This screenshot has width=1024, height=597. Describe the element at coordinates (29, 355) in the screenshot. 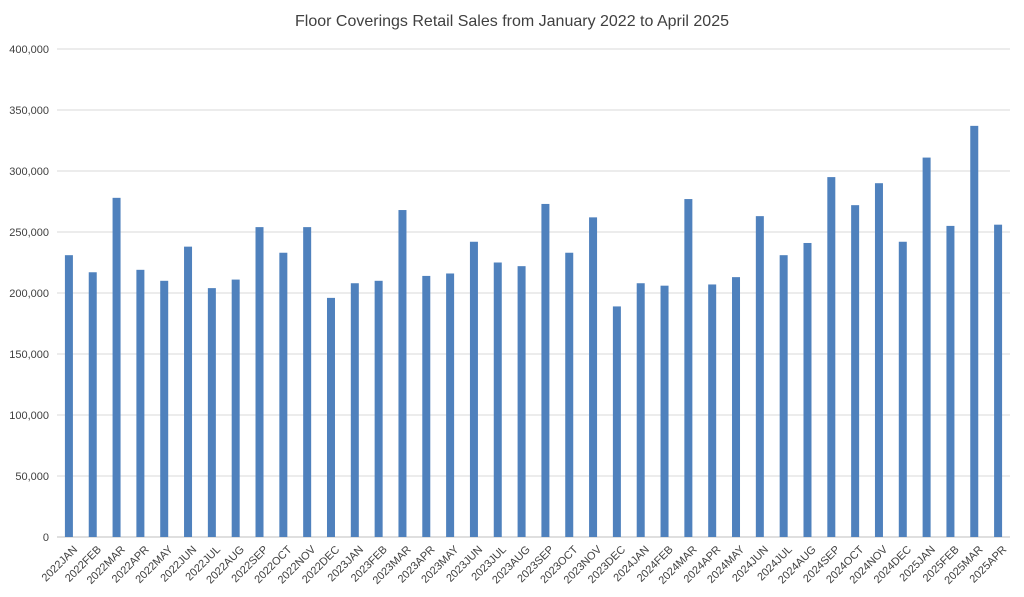

I see `y-tick-label: 150,000` at that location.